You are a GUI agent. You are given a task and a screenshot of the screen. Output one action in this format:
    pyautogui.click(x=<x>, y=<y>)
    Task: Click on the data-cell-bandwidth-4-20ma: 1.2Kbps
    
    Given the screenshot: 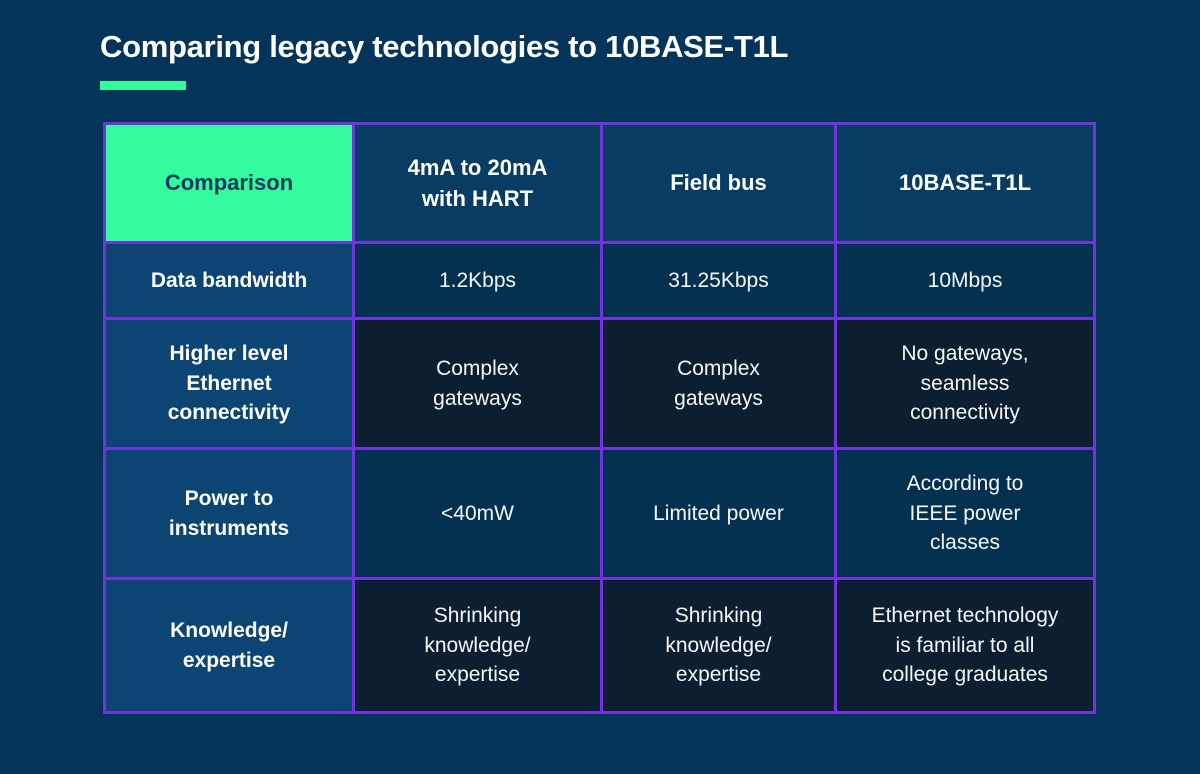 What is the action you would take?
    pyautogui.click(x=477, y=280)
    